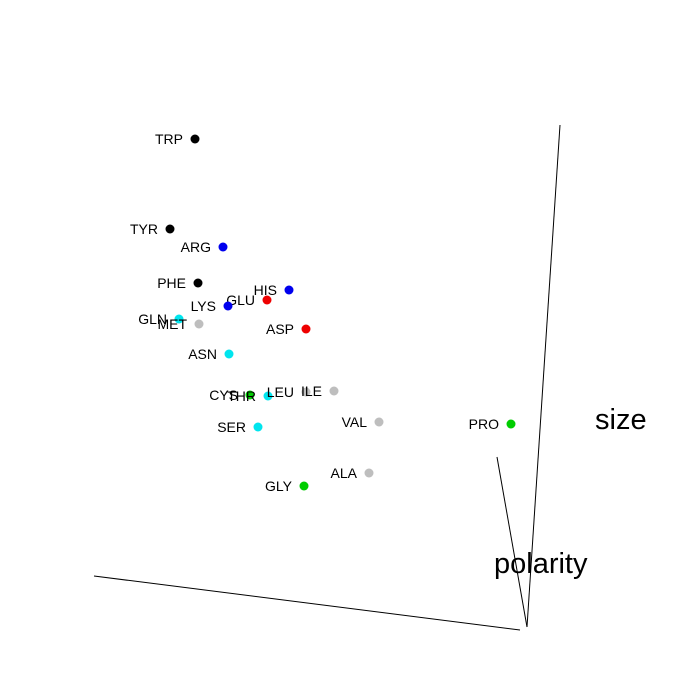 The height and width of the screenshot is (681, 673). What do you see at coordinates (355, 422) in the screenshot?
I see `point-label-val: VAL` at bounding box center [355, 422].